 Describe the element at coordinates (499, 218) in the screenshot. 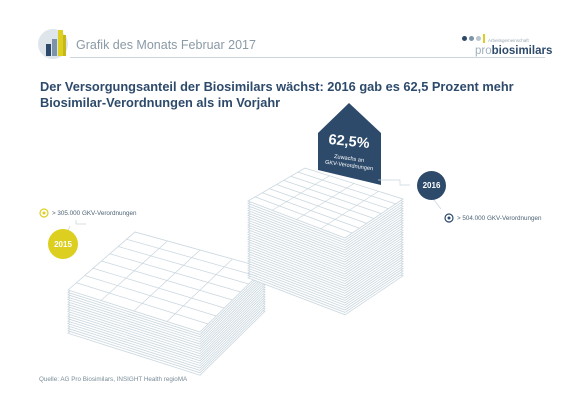

I see `right-stack-label: > 504.000 GKV-Verordnungen` at that location.